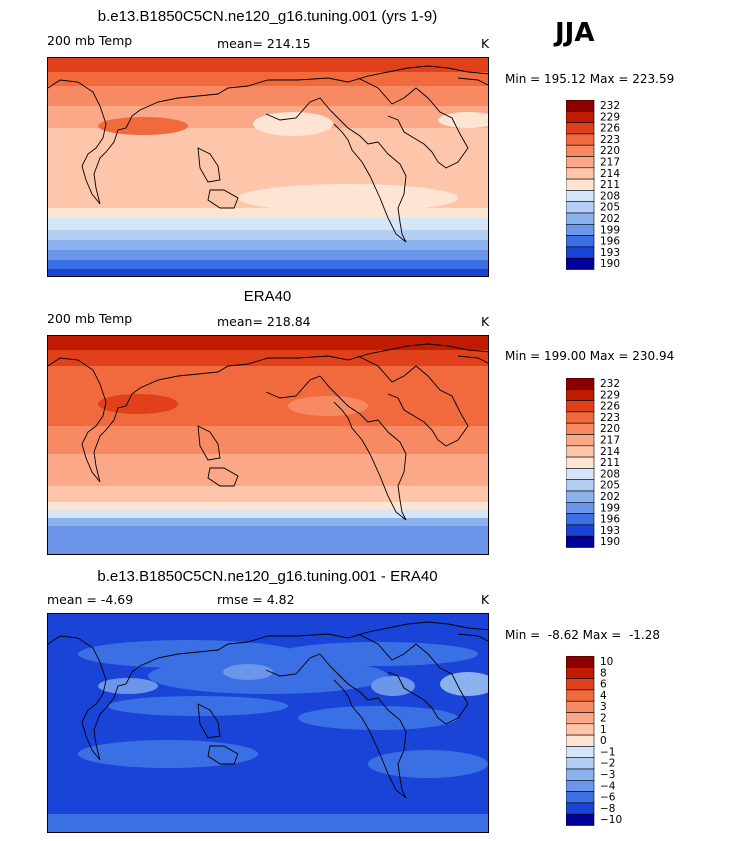 This screenshot has width=733, height=841. Describe the element at coordinates (590, 79) in the screenshot. I see `panel-1-minmax: Min = 195.12 Max = 223.59` at that location.